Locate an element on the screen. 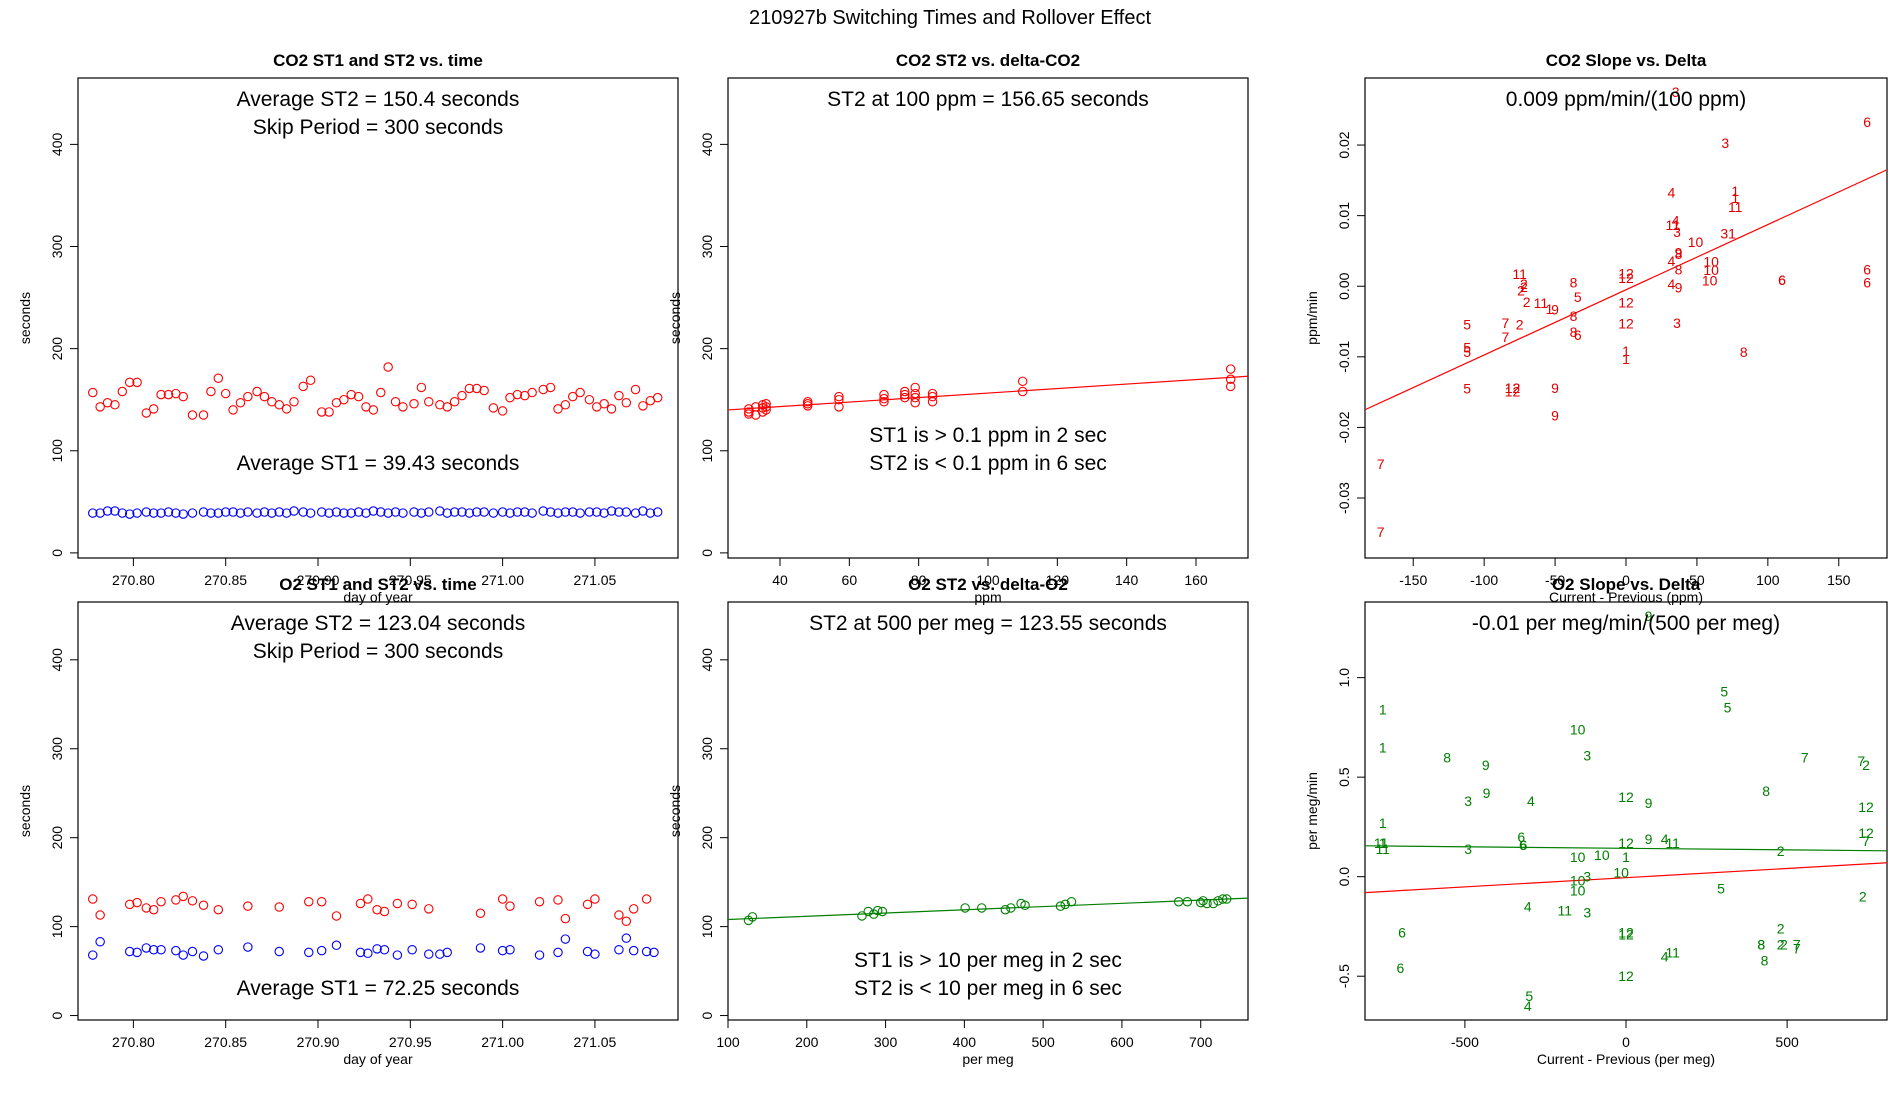 This screenshot has width=1900, height=1100. y-axis-label: per meg/min is located at coordinates (1312, 811).